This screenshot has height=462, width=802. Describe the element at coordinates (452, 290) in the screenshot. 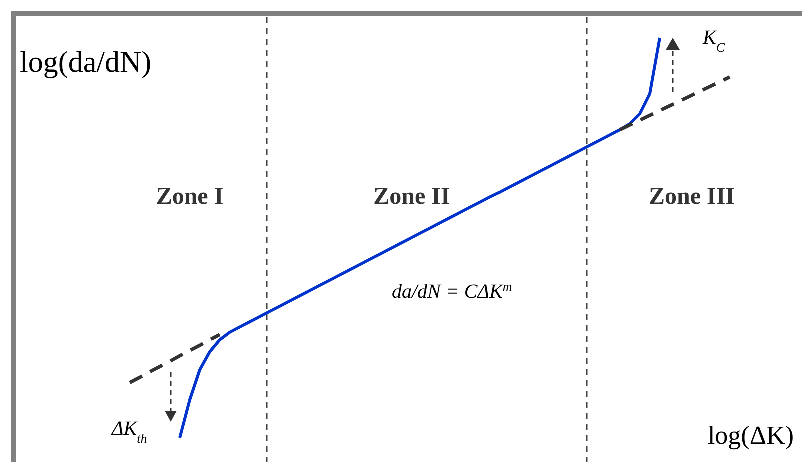

I see `annotation: da/dN = CΔK$^{m}$` at that location.